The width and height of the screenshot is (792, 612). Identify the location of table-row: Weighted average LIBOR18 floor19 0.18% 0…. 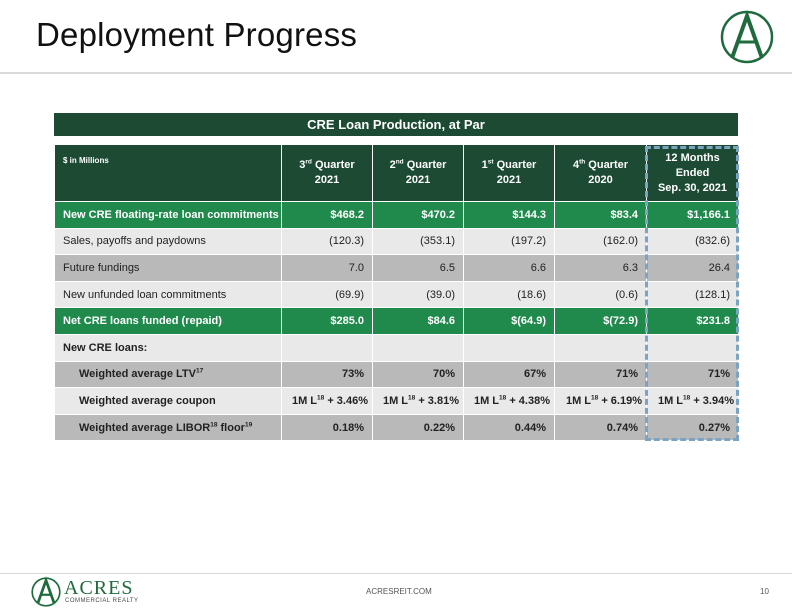
(396, 427).